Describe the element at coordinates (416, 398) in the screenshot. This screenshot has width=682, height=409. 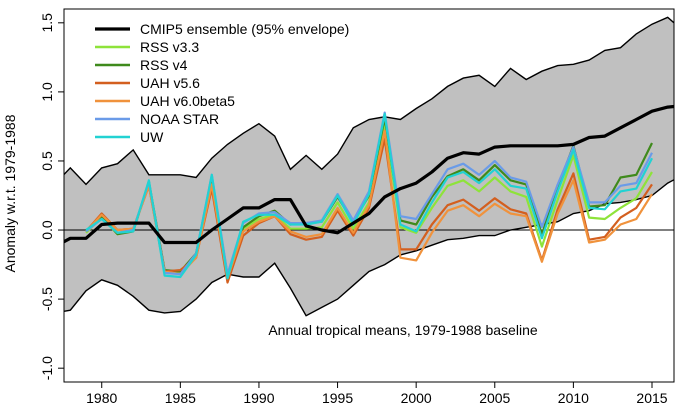
I see `x-tick-label: 2000` at that location.